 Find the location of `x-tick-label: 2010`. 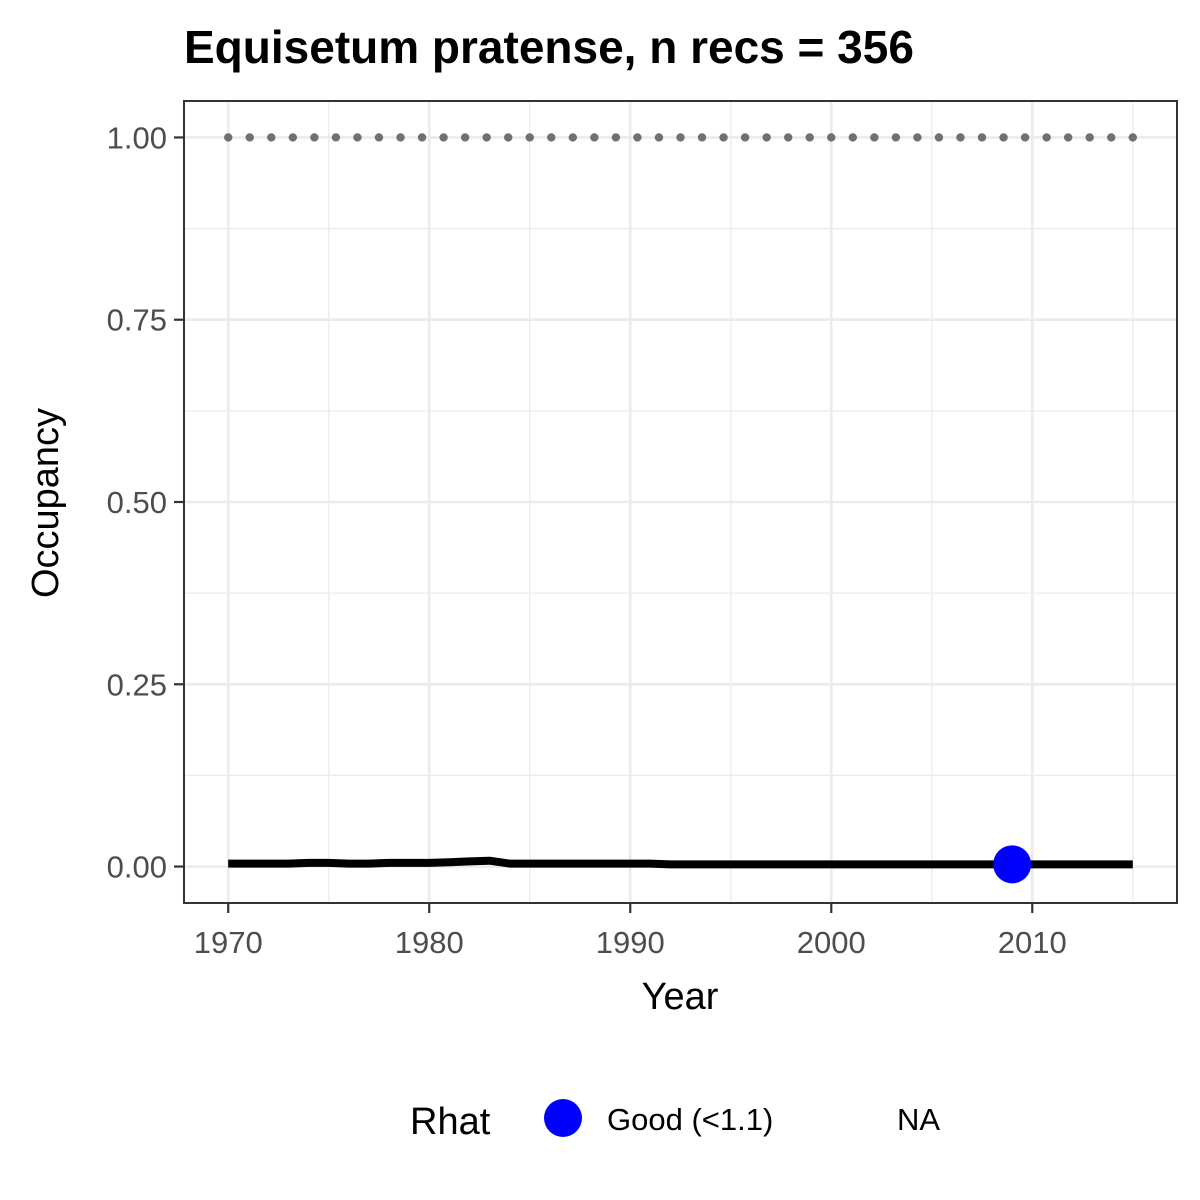

x-tick-label: 2010 is located at coordinates (1032, 942).